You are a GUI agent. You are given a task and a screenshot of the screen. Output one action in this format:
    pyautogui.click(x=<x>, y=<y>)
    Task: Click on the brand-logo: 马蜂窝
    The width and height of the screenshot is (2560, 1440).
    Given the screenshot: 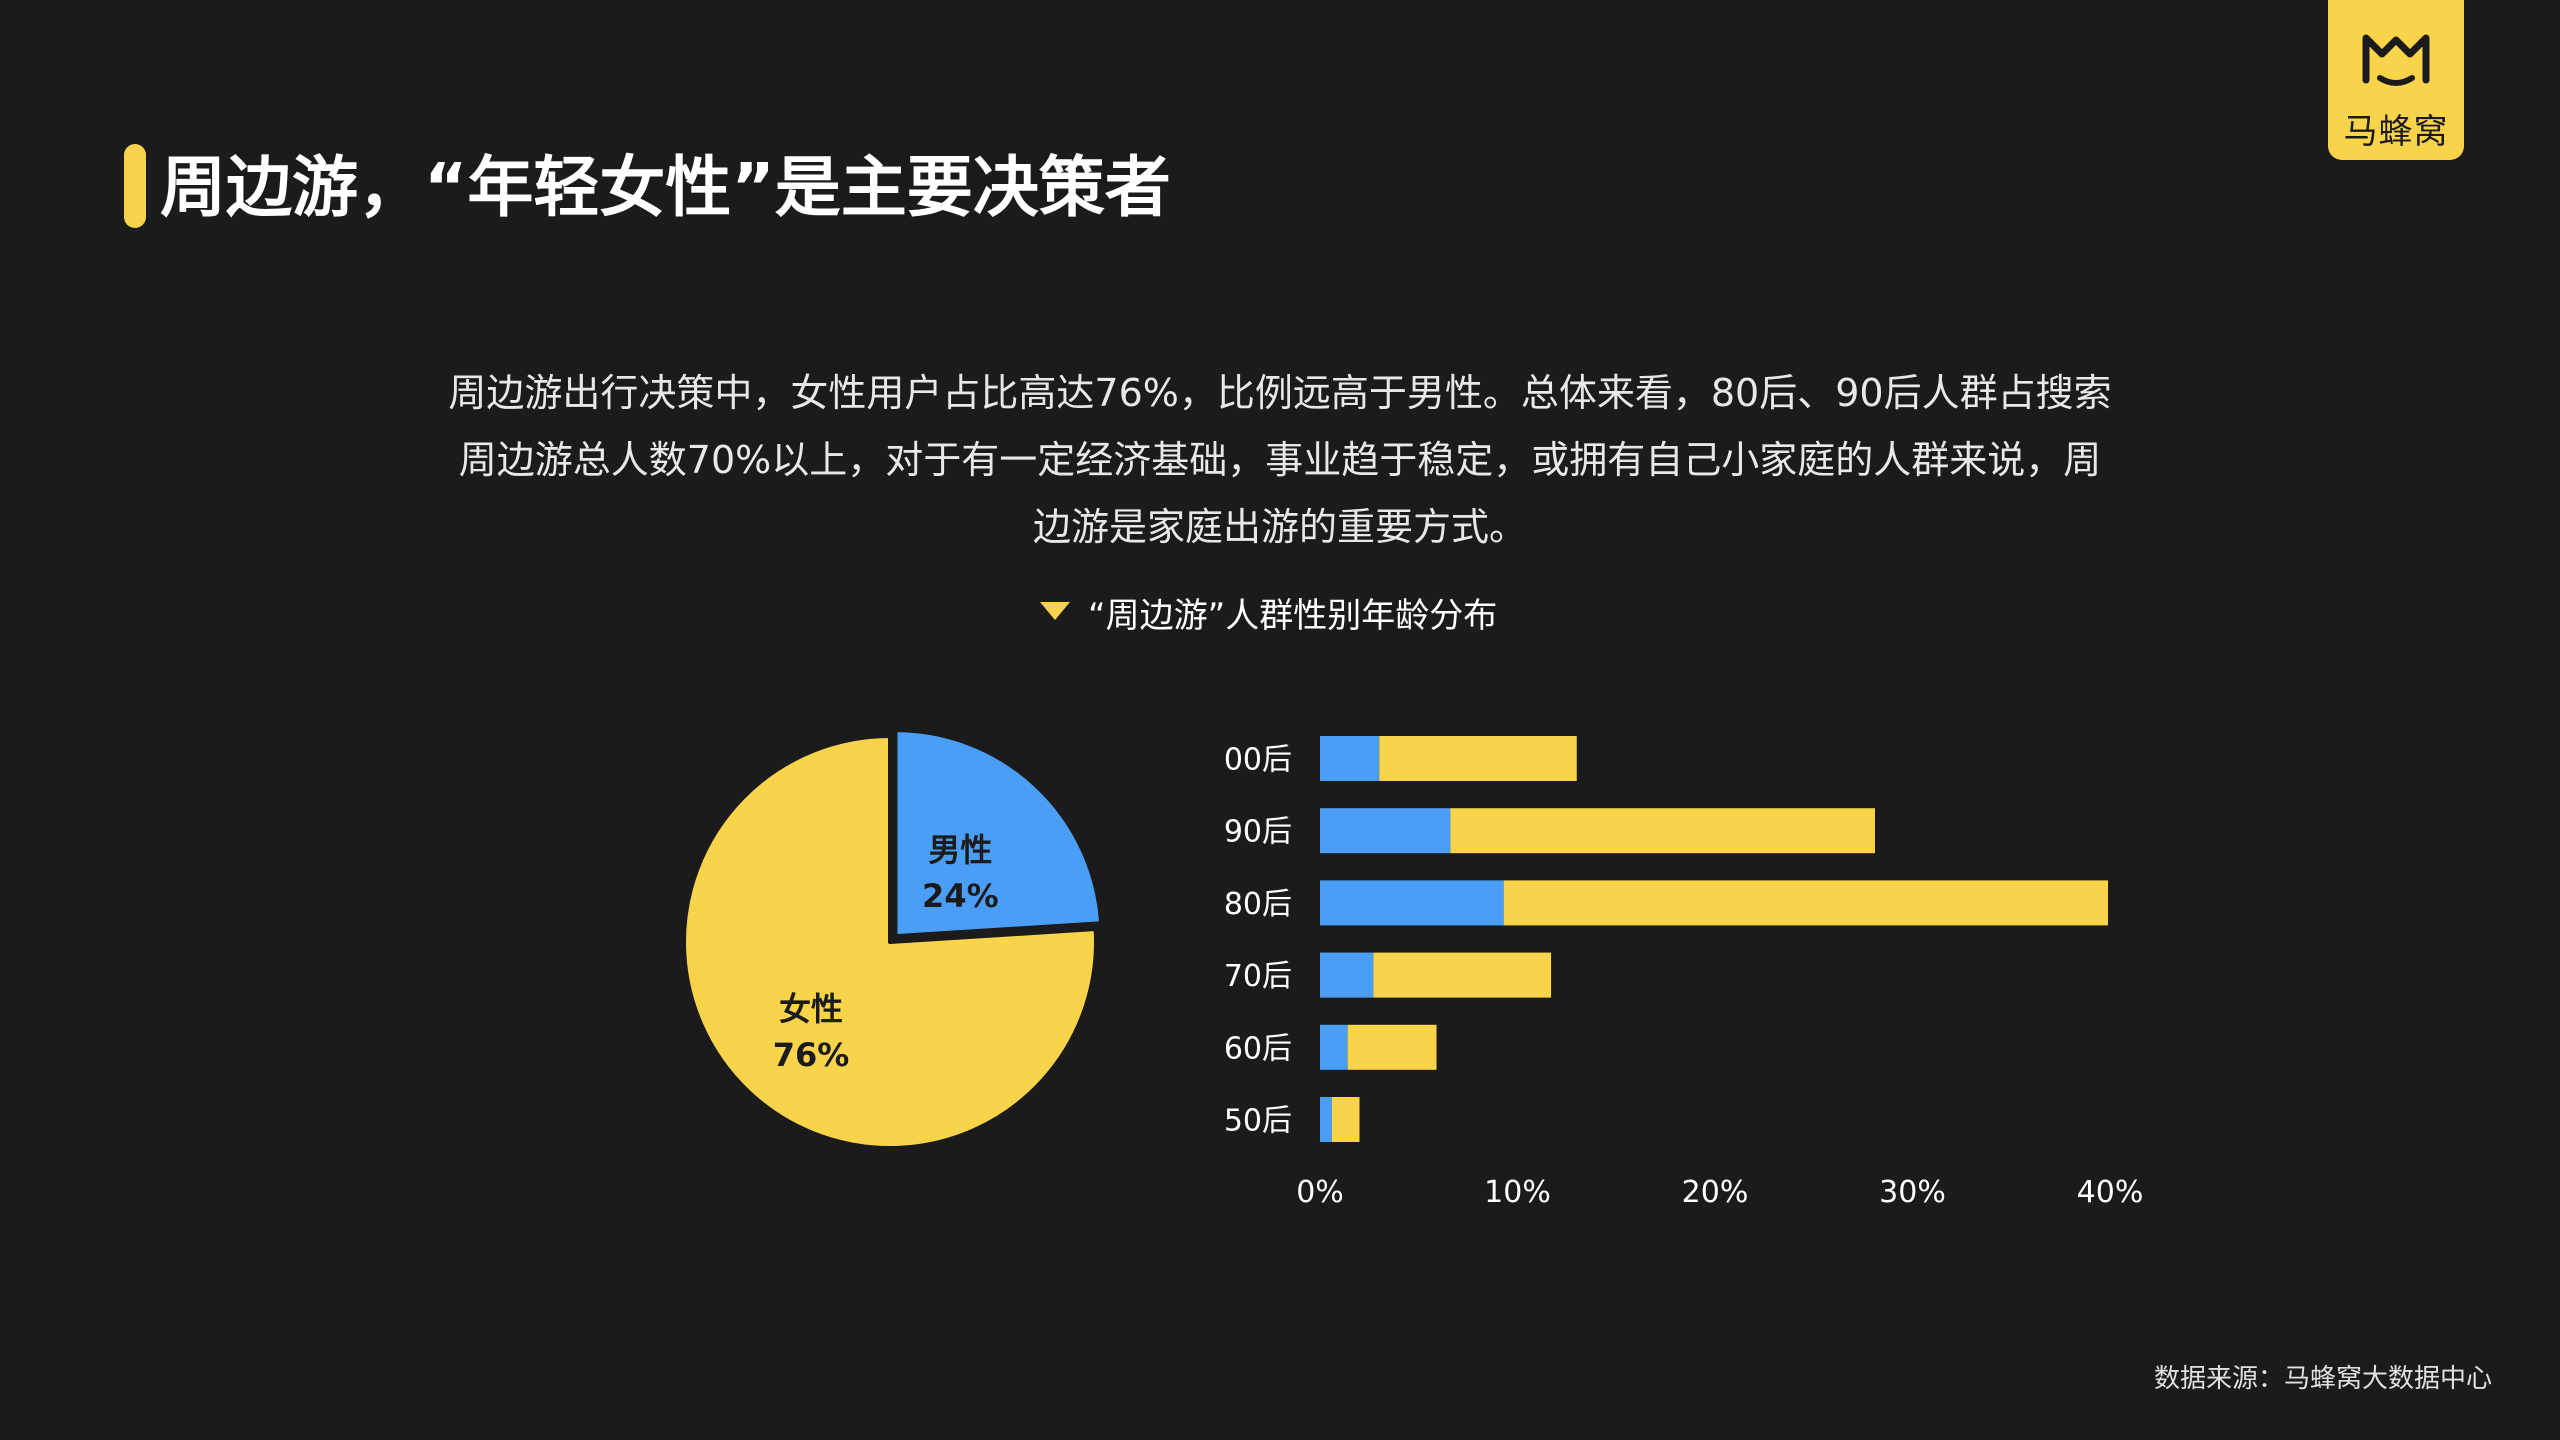 What is the action you would take?
    pyautogui.click(x=2396, y=80)
    